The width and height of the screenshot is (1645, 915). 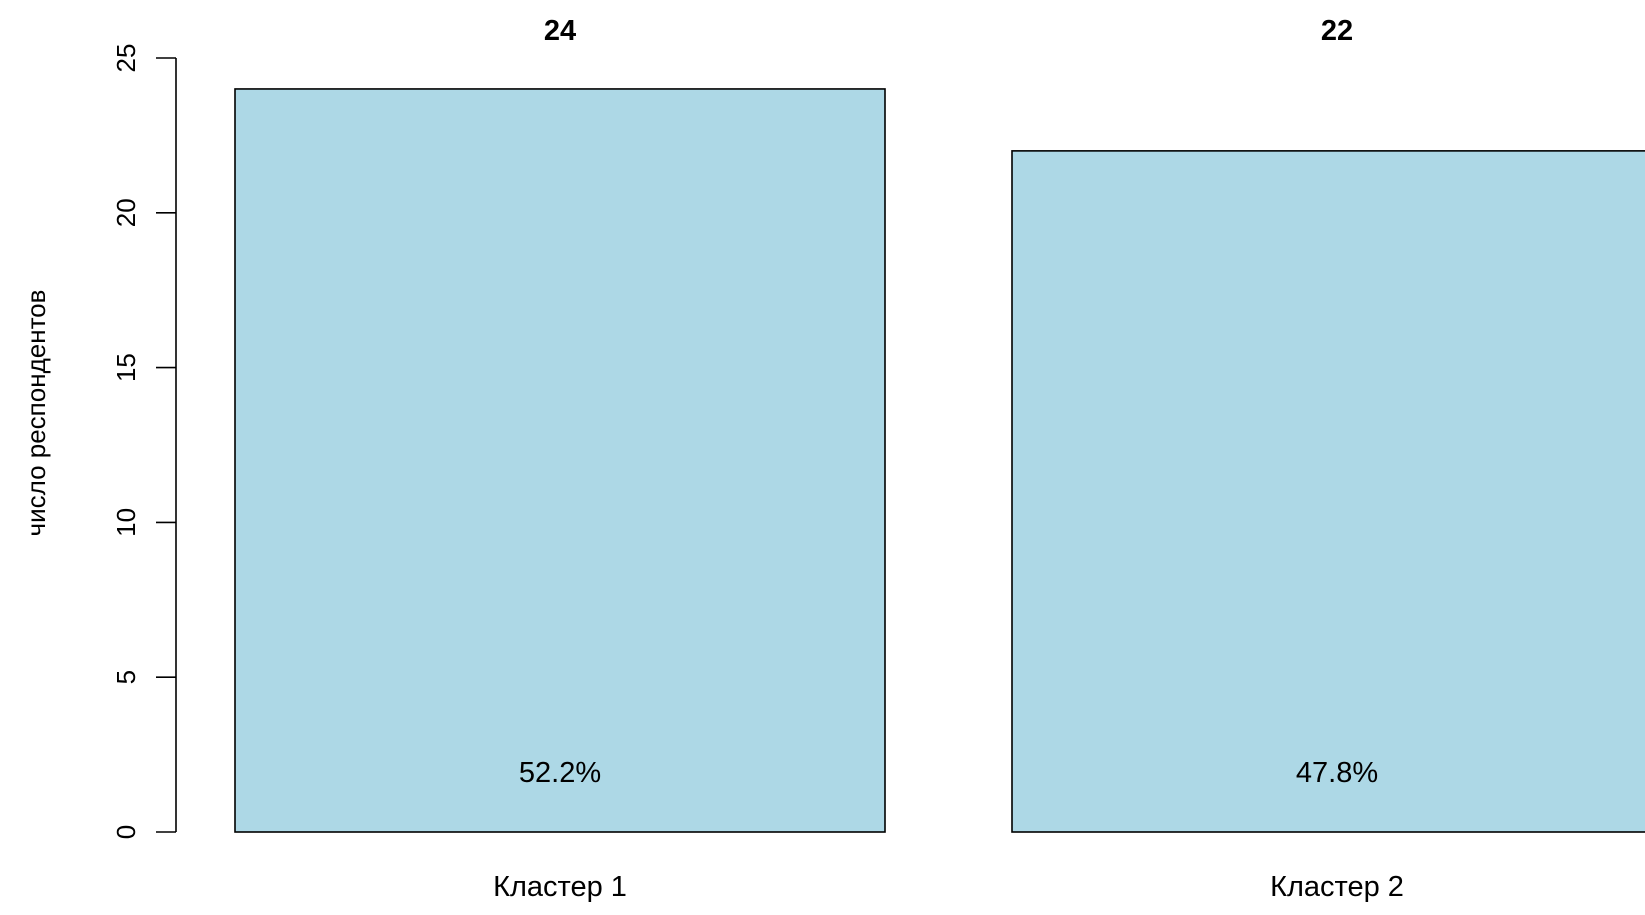 I want to click on y-tick-label: 20, so click(x=126, y=212).